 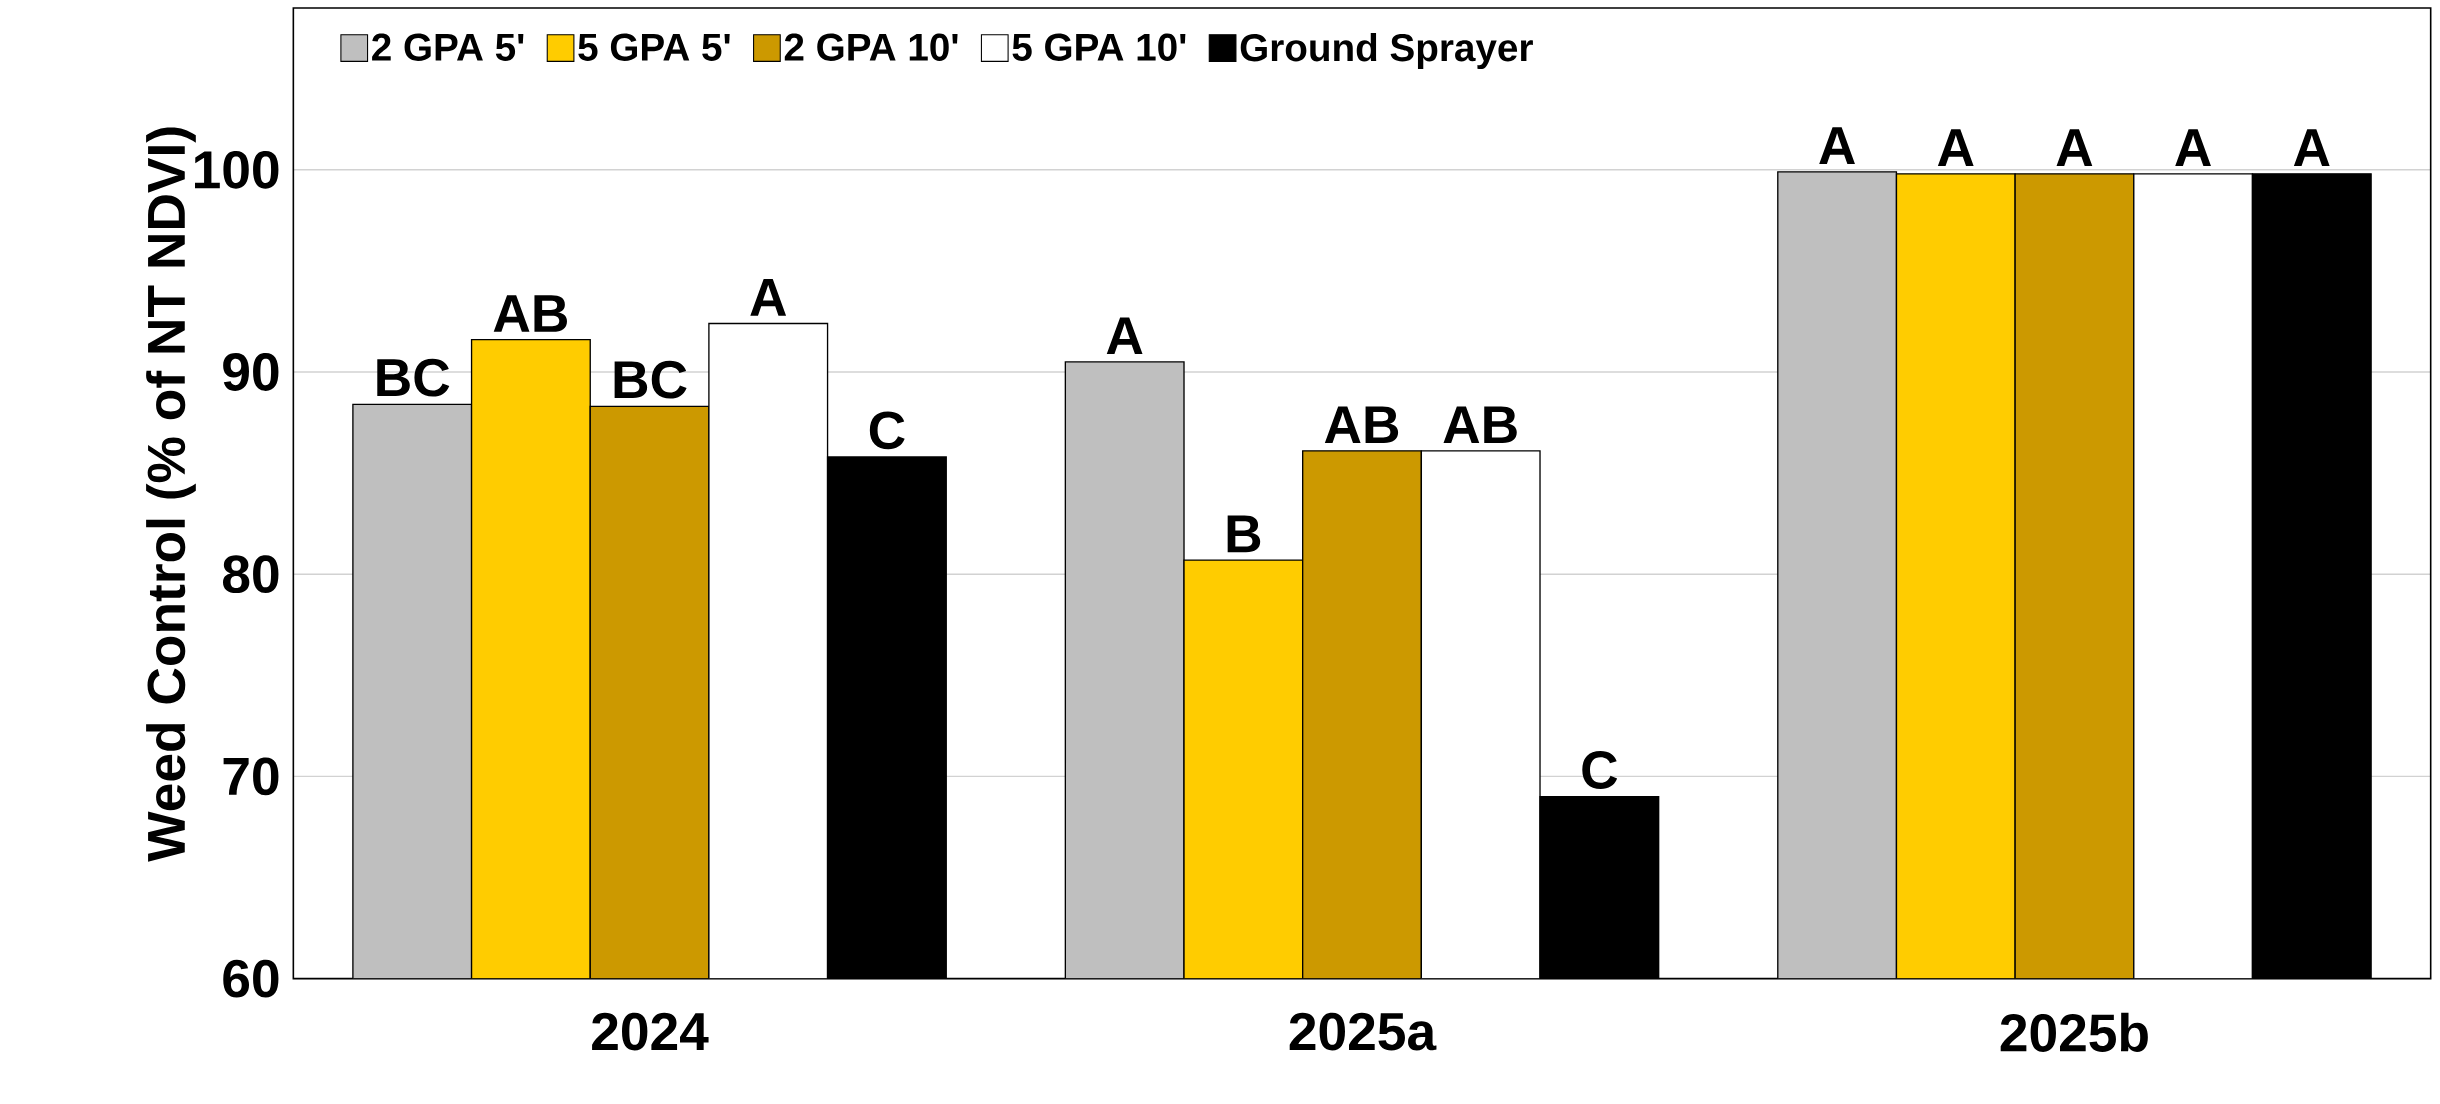 What do you see at coordinates (237, 169) in the screenshot?
I see `y-tick-label: 100` at bounding box center [237, 169].